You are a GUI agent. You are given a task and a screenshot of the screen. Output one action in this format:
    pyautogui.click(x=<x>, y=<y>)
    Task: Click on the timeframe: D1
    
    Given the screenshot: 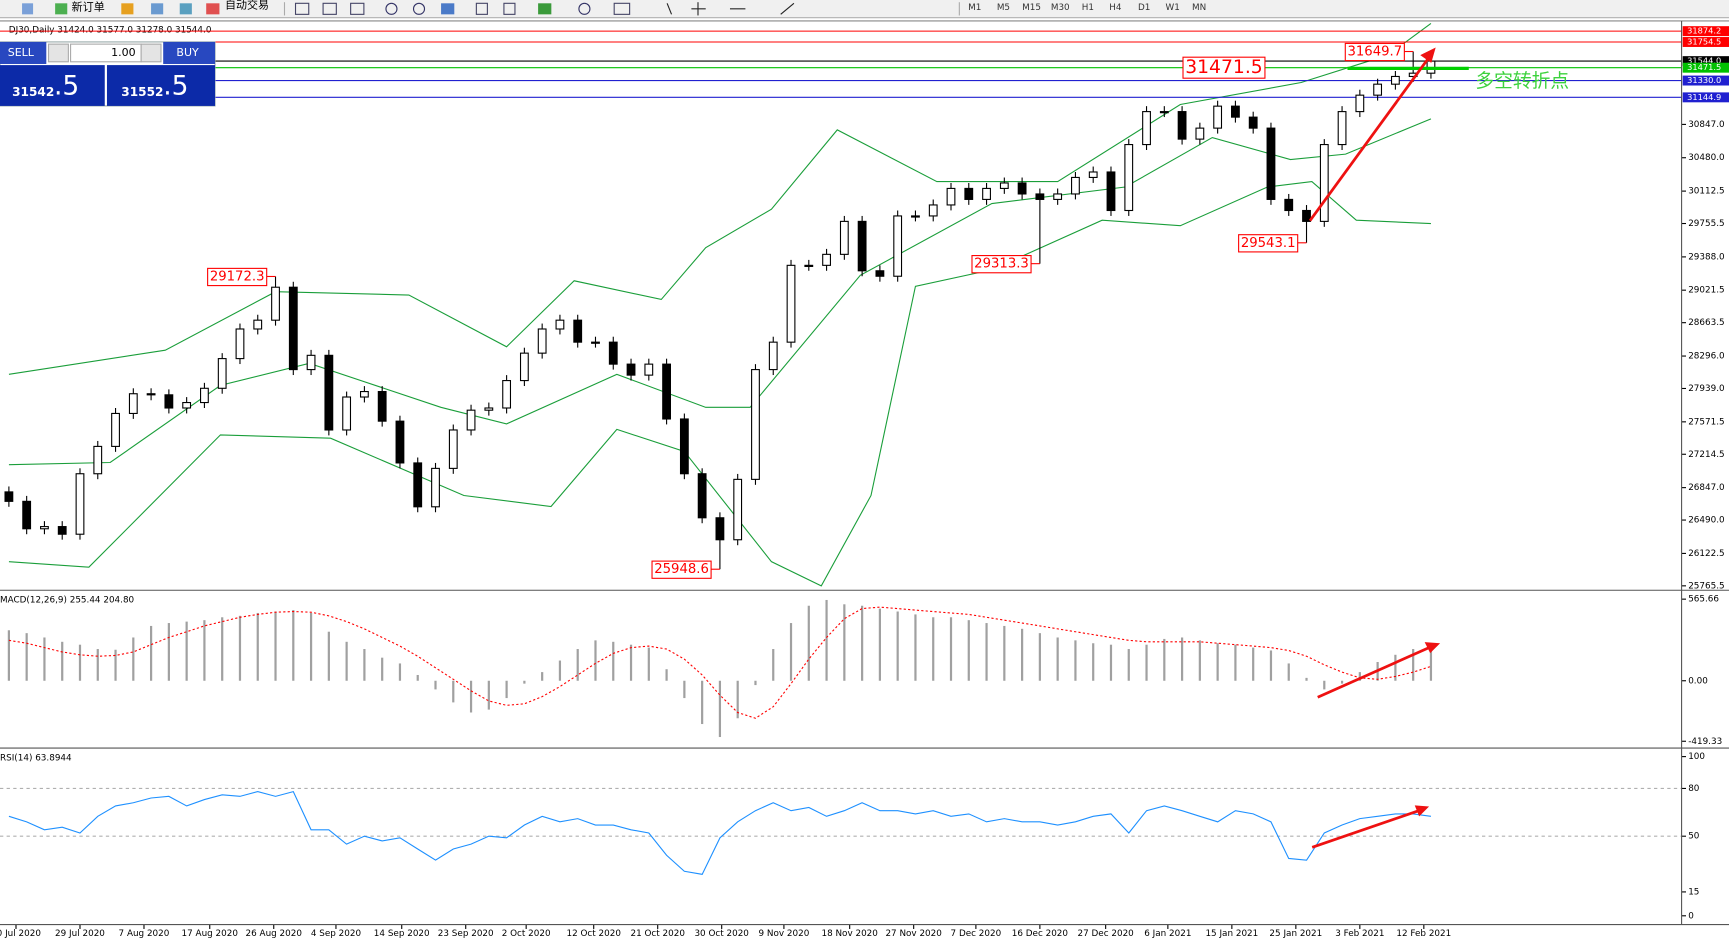 What is the action you would take?
    pyautogui.click(x=1144, y=8)
    